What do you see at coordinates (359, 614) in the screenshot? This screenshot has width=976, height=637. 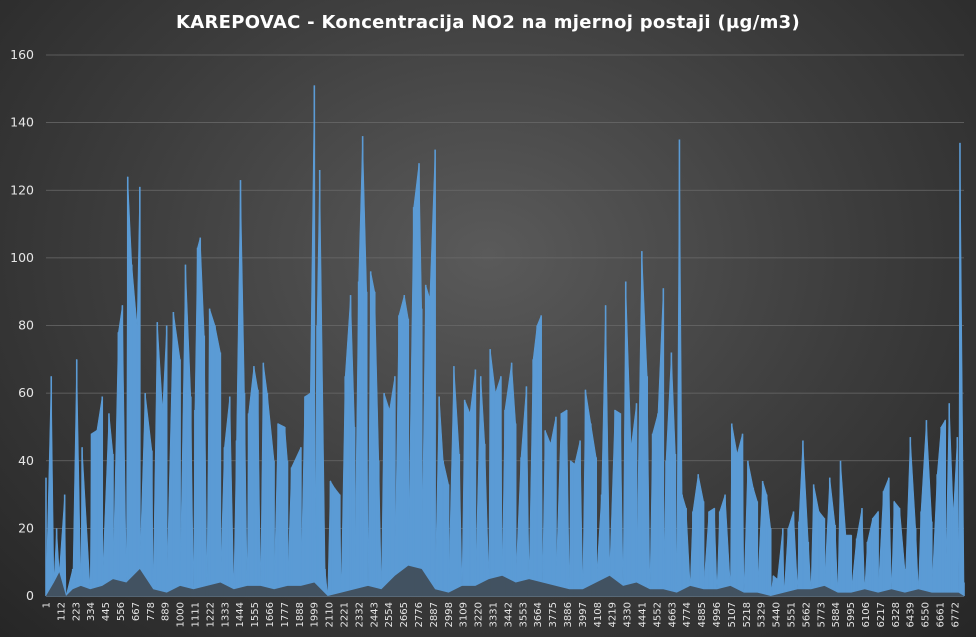 I see `x-tick-label: 2332` at bounding box center [359, 614].